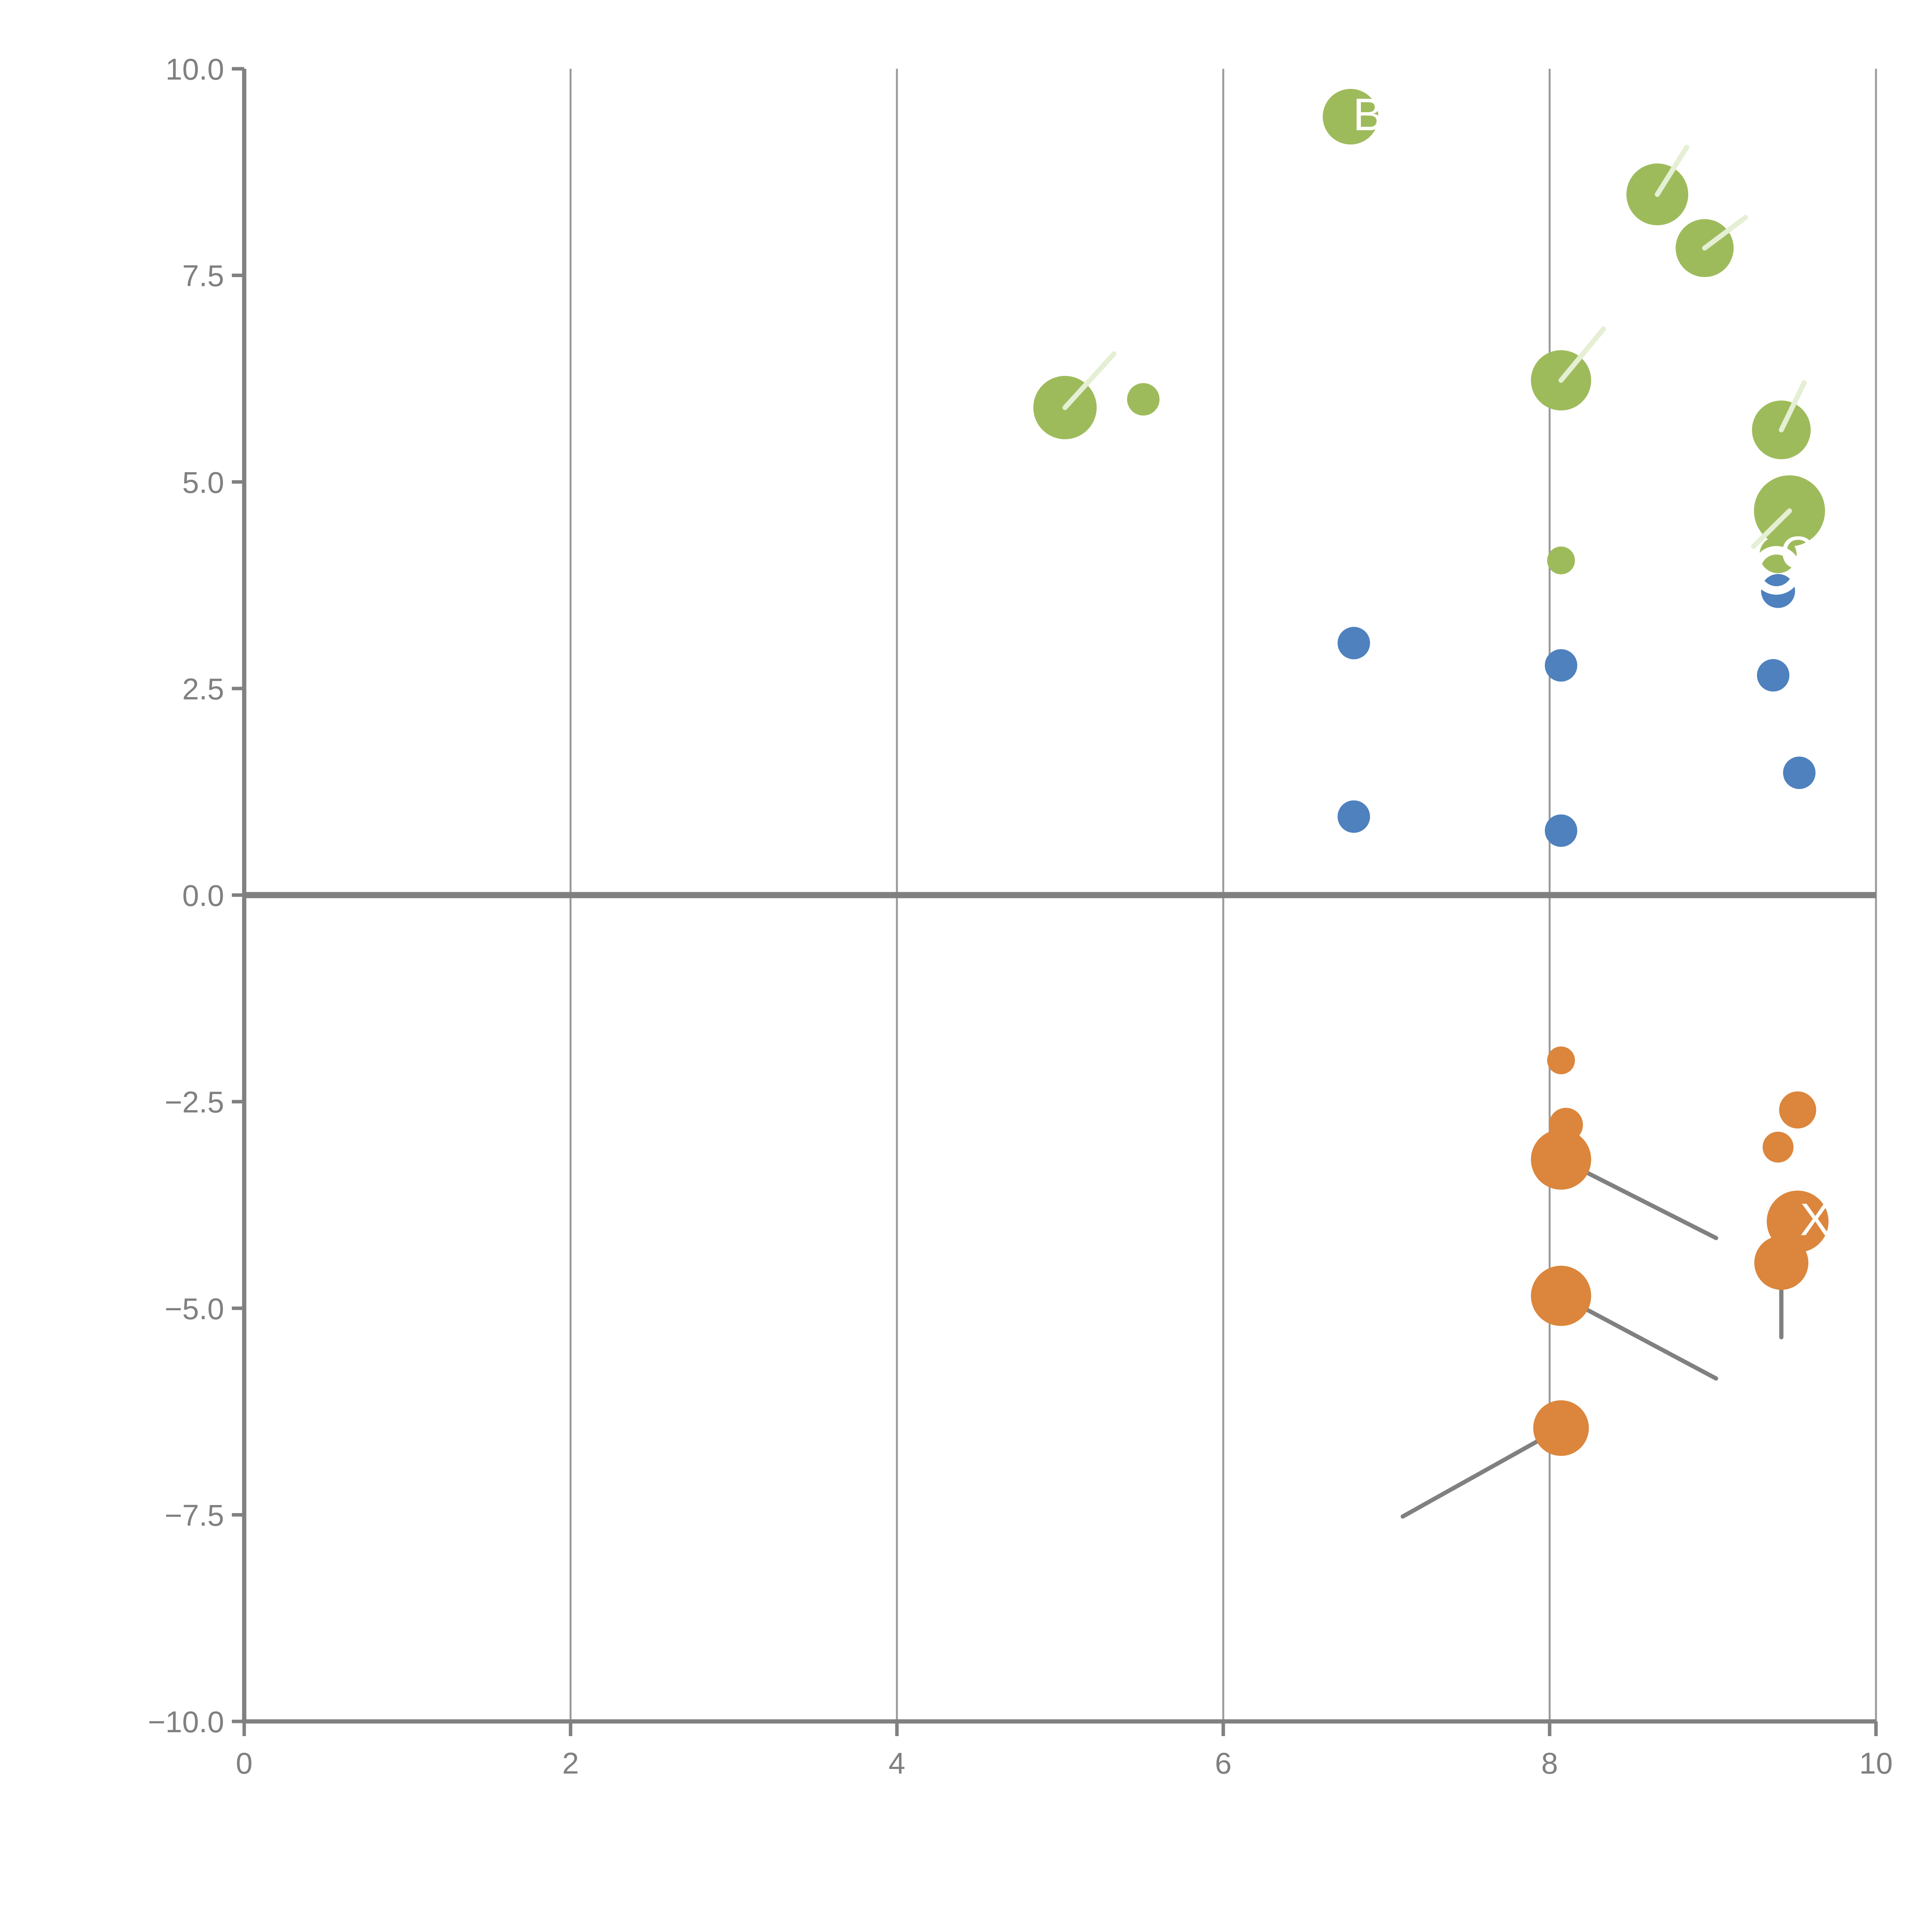  What do you see at coordinates (1060, 1728) in the screenshot?
I see `x-axis` at bounding box center [1060, 1728].